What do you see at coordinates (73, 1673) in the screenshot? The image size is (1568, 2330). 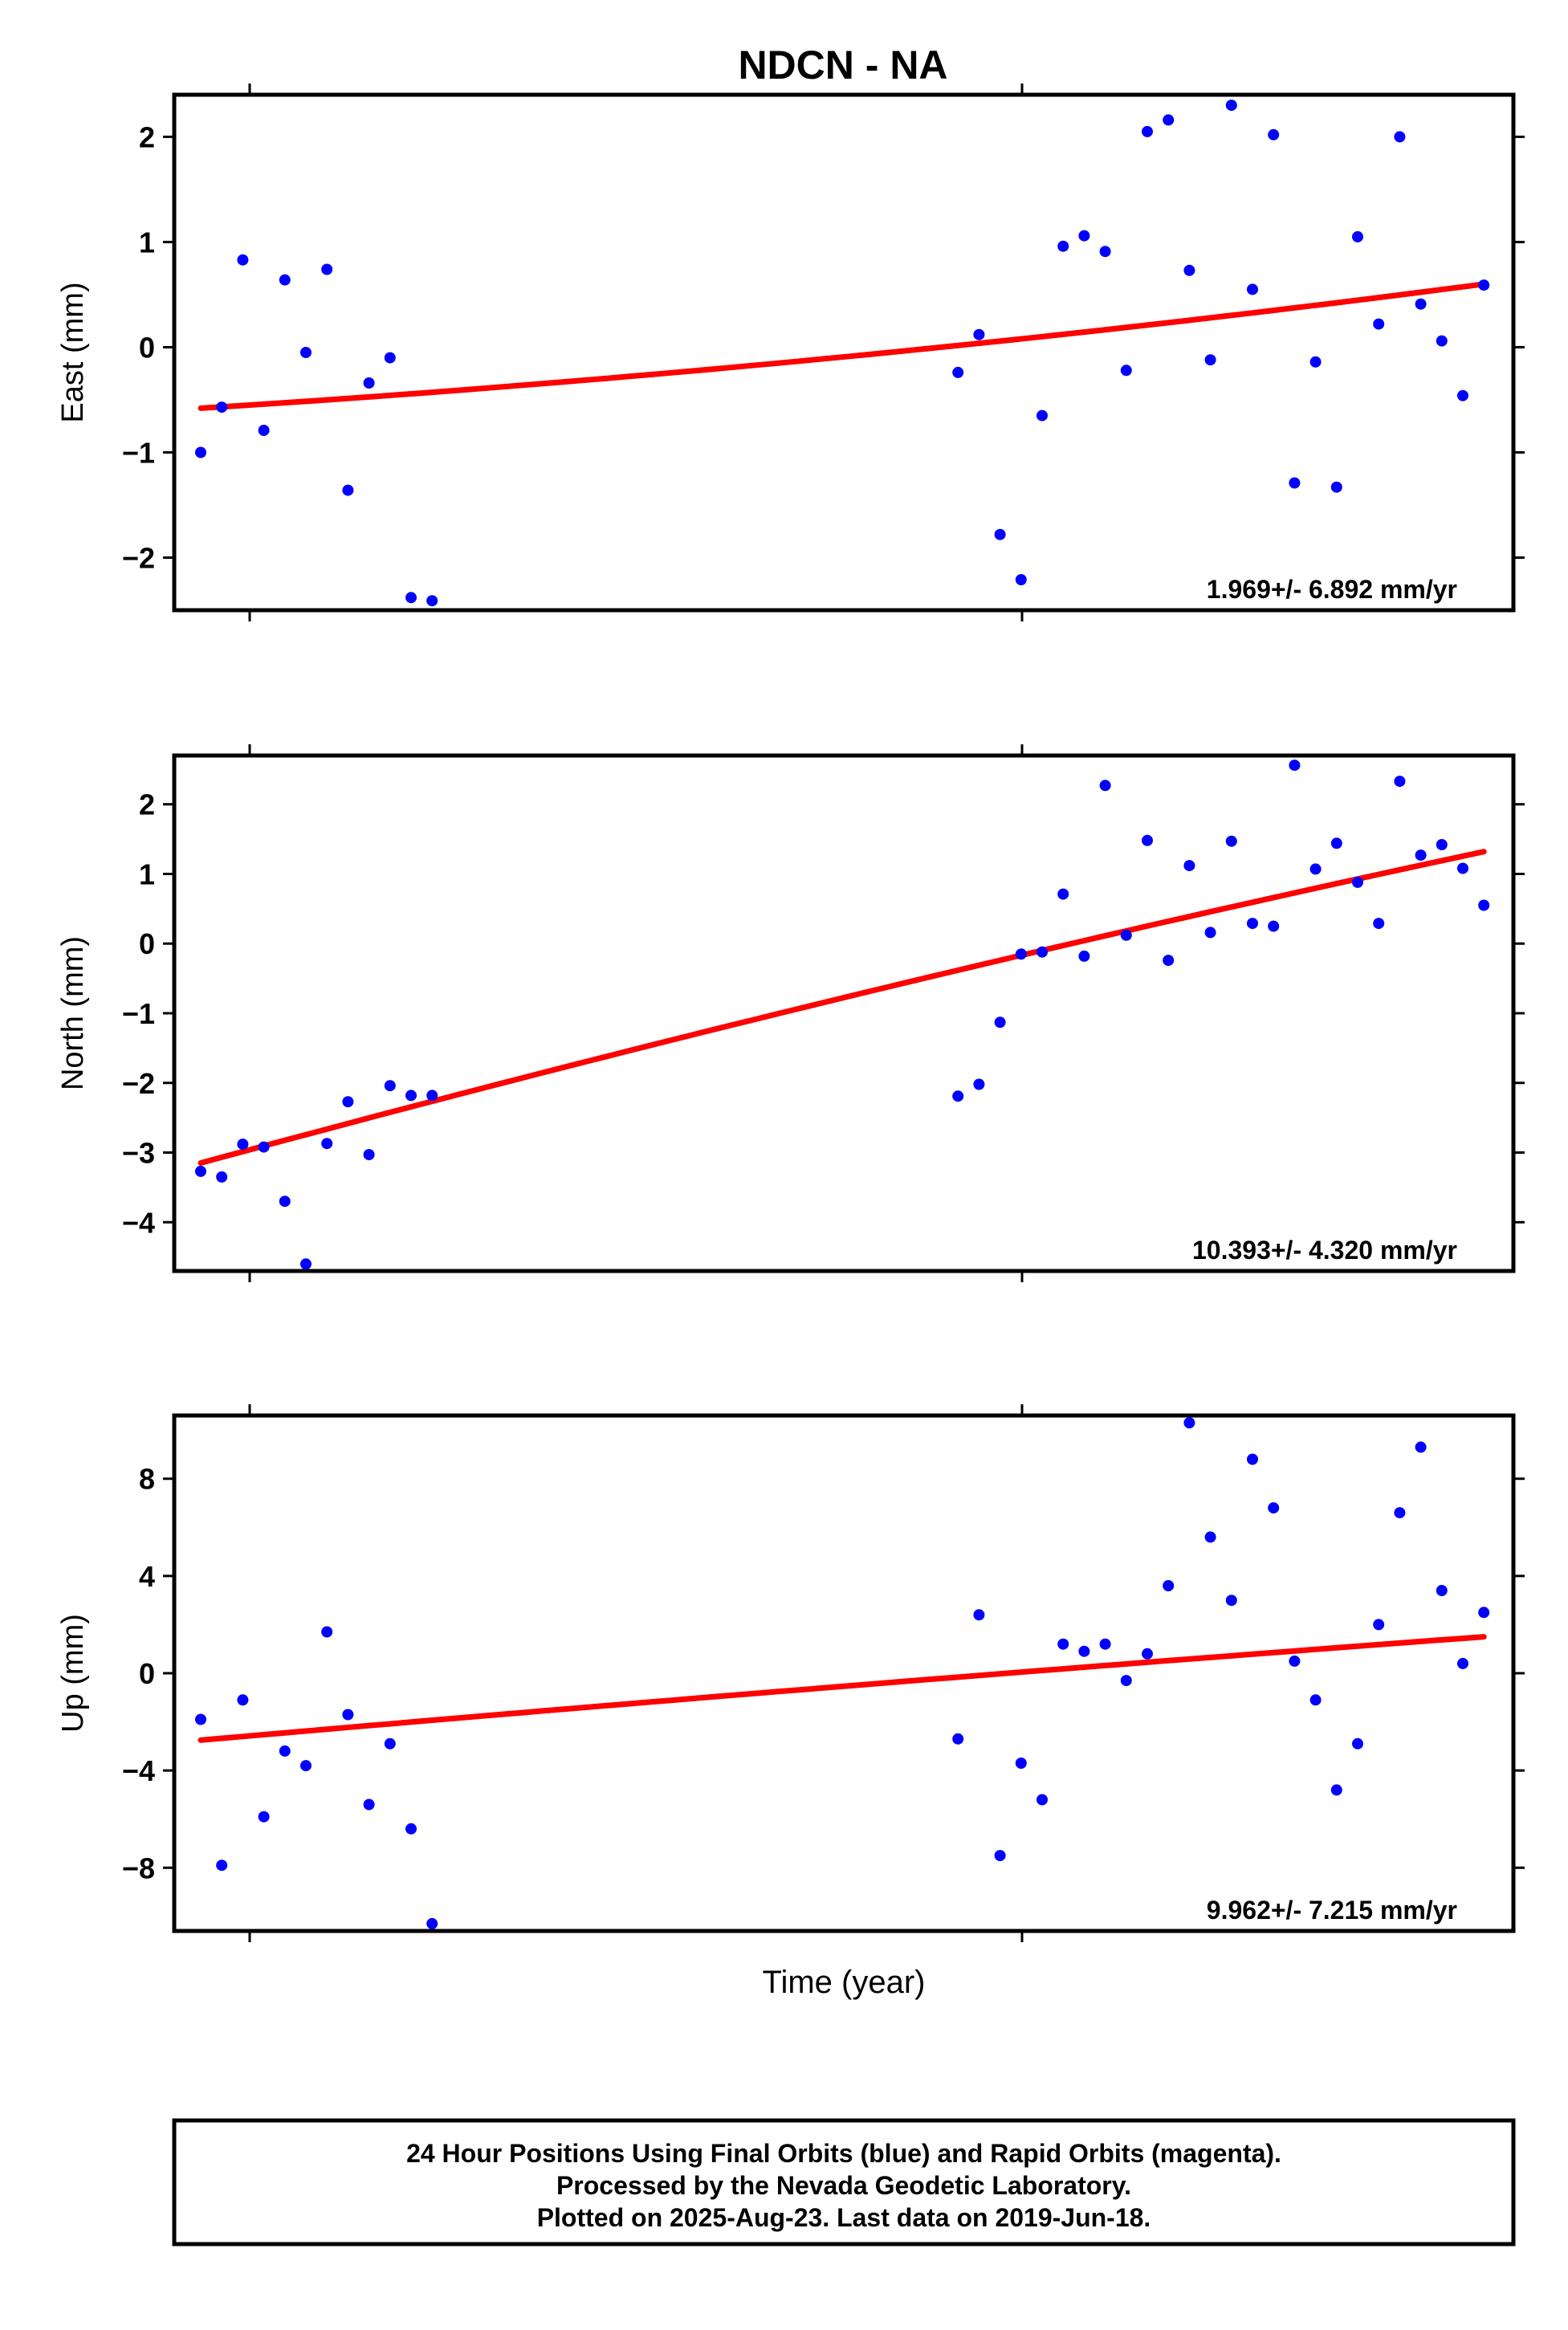 I see `up-y-axis-label: Up (mm)` at bounding box center [73, 1673].